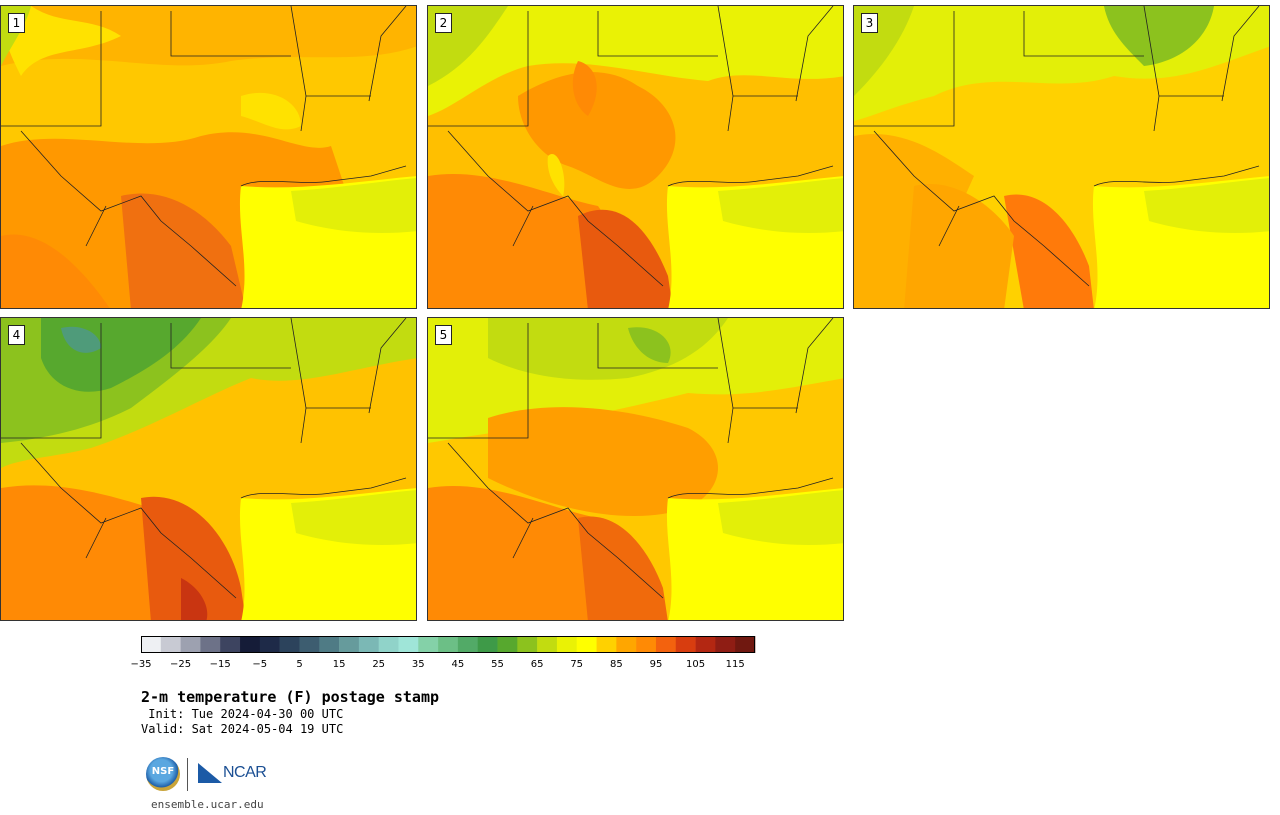  Describe the element at coordinates (443, 23) in the screenshot. I see `member-label: 2` at that location.